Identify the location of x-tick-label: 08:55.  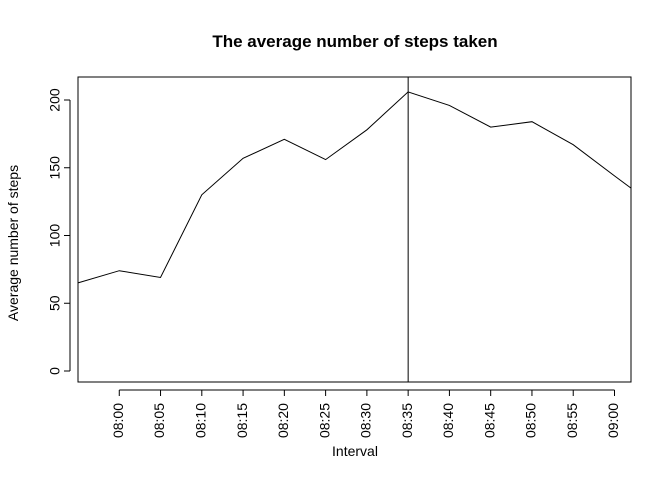
(572, 420).